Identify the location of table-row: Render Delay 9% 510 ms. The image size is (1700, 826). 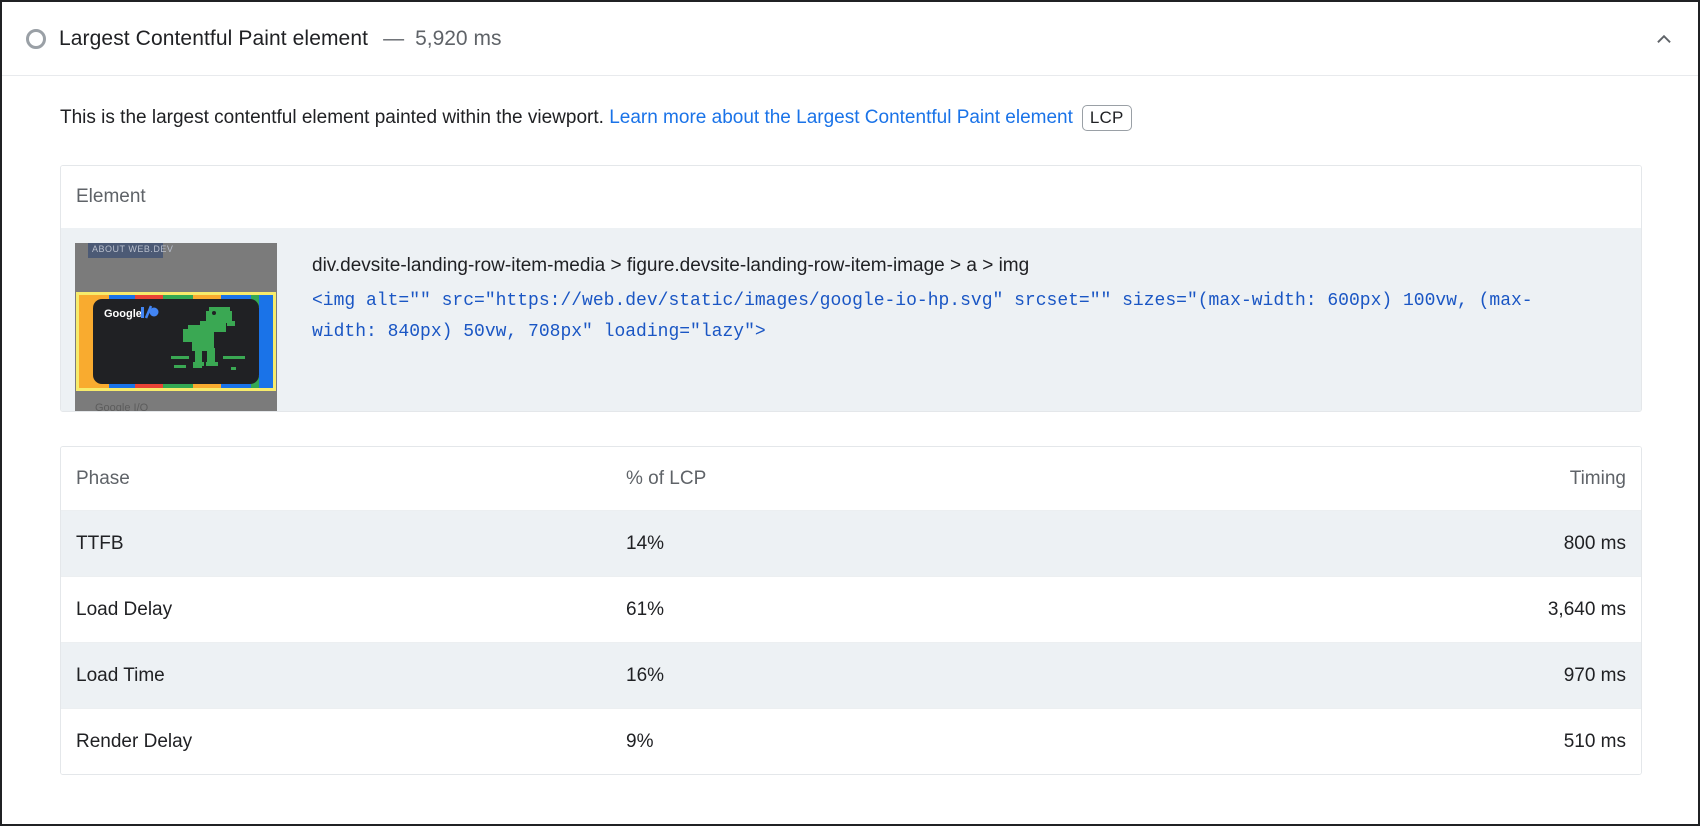
(851, 741).